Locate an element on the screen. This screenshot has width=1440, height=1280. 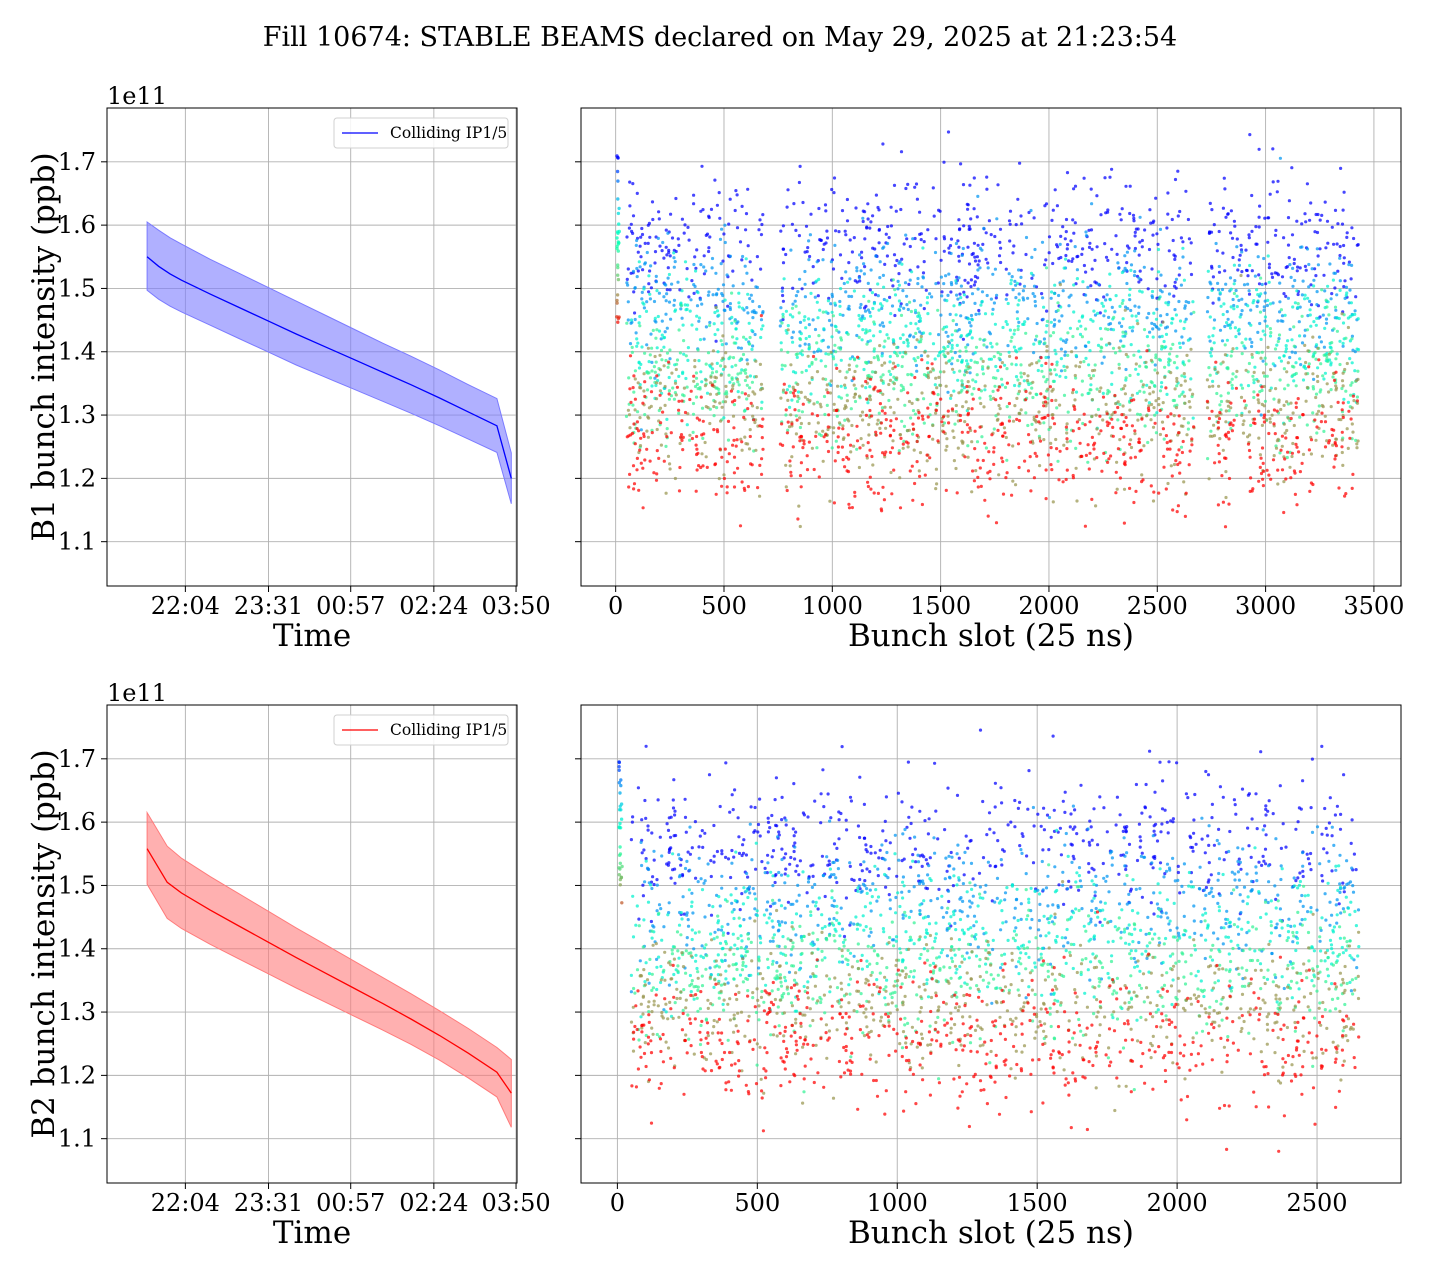
x-tick-label: 2000 is located at coordinates (1048, 606).